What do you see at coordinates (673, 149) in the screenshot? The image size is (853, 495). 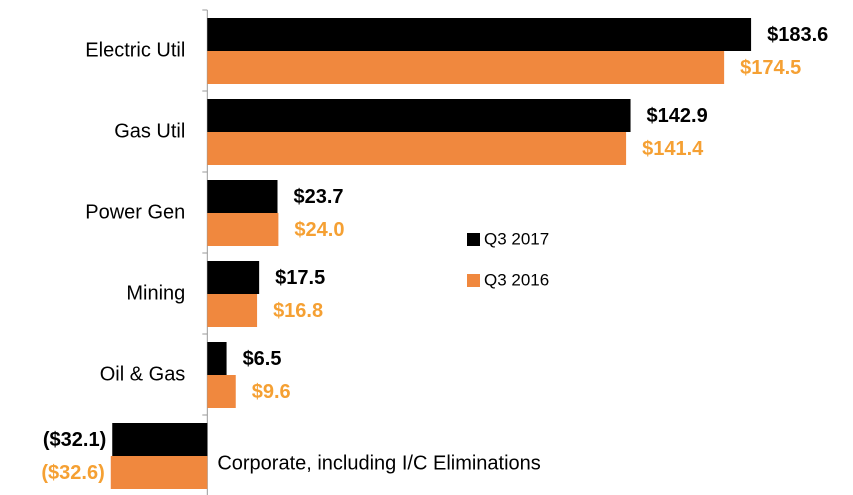 I see `value-label: $141.4` at bounding box center [673, 149].